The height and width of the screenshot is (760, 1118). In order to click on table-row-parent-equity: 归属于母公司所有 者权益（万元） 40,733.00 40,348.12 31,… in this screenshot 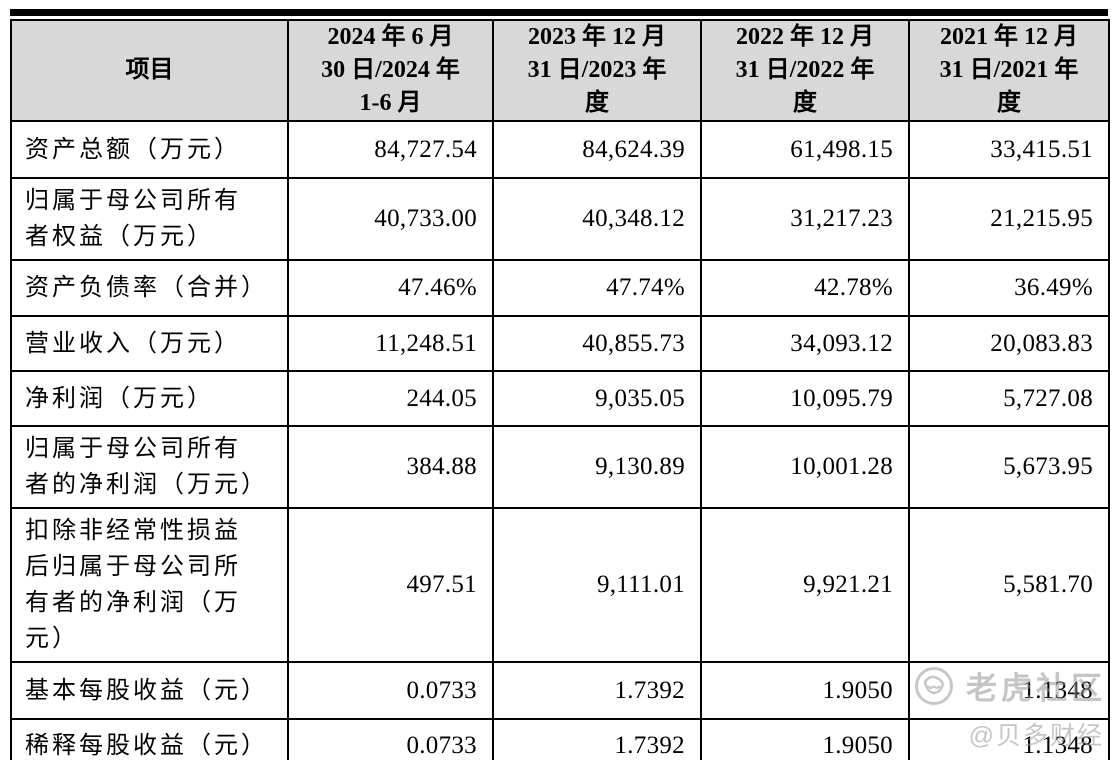, I will do `click(560, 219)`.